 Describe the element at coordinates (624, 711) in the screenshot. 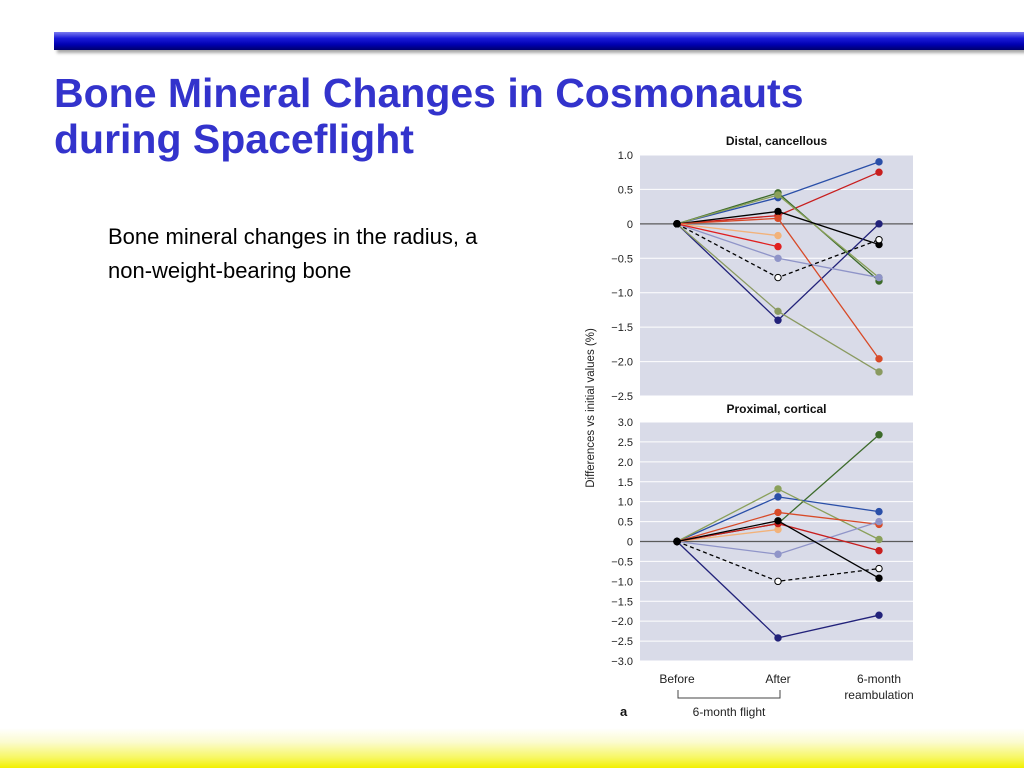

I see `panel-letter: a` at that location.